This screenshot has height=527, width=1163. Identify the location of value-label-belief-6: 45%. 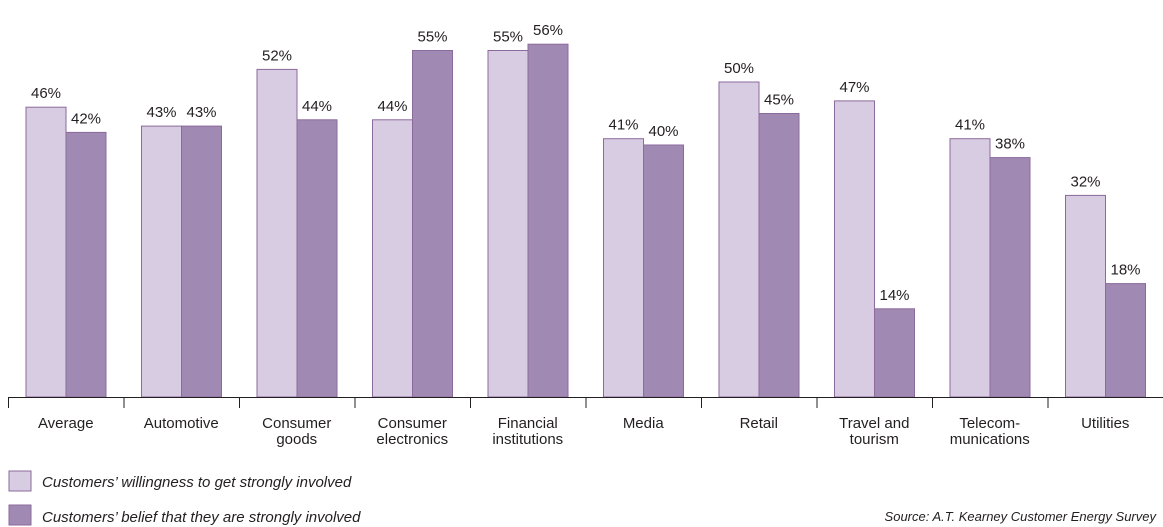
(779, 100).